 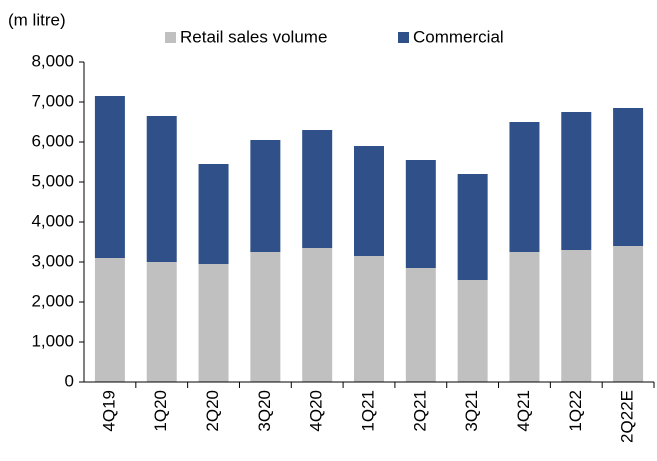 What do you see at coordinates (160, 411) in the screenshot?
I see `x-tick-label: 1Q20` at bounding box center [160, 411].